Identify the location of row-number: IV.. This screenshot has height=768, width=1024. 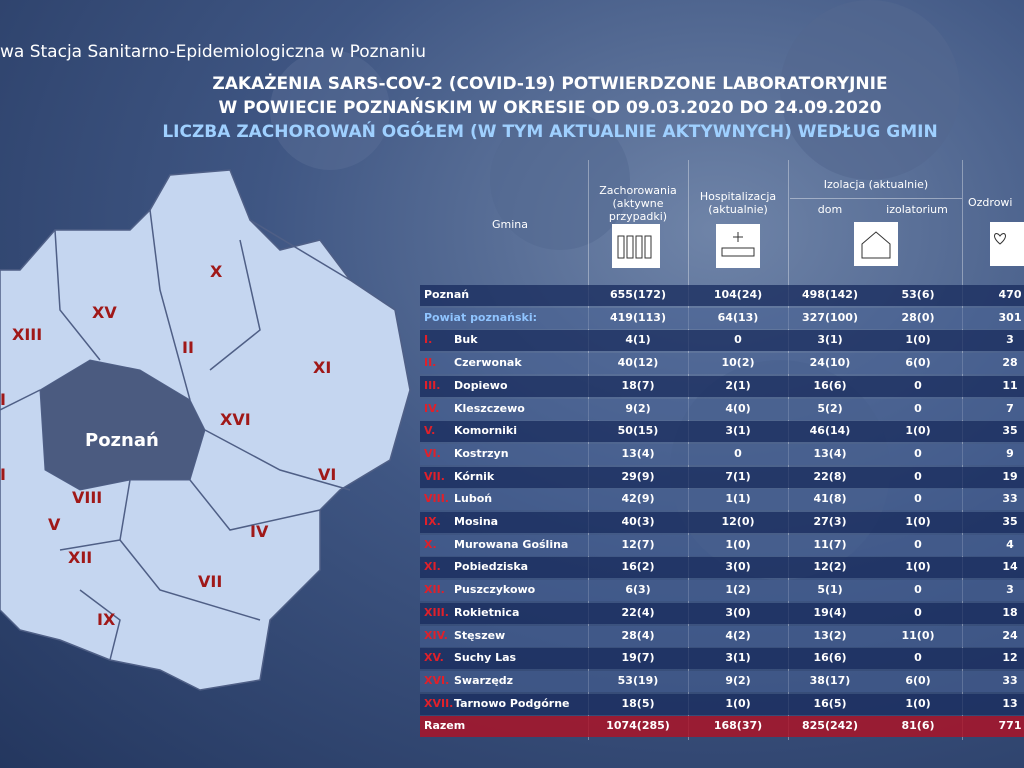
(432, 408).